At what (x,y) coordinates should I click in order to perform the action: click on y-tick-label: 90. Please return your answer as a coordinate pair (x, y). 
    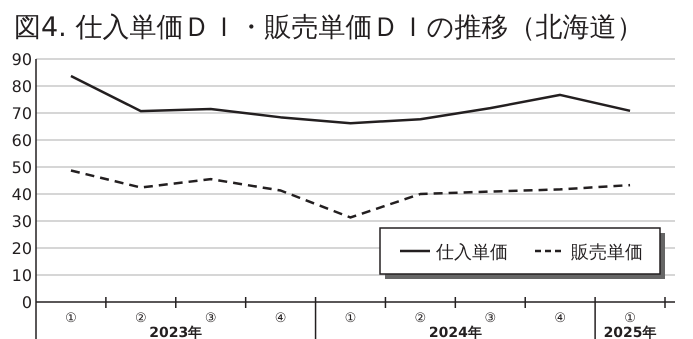
    Looking at the image, I should click on (22, 59).